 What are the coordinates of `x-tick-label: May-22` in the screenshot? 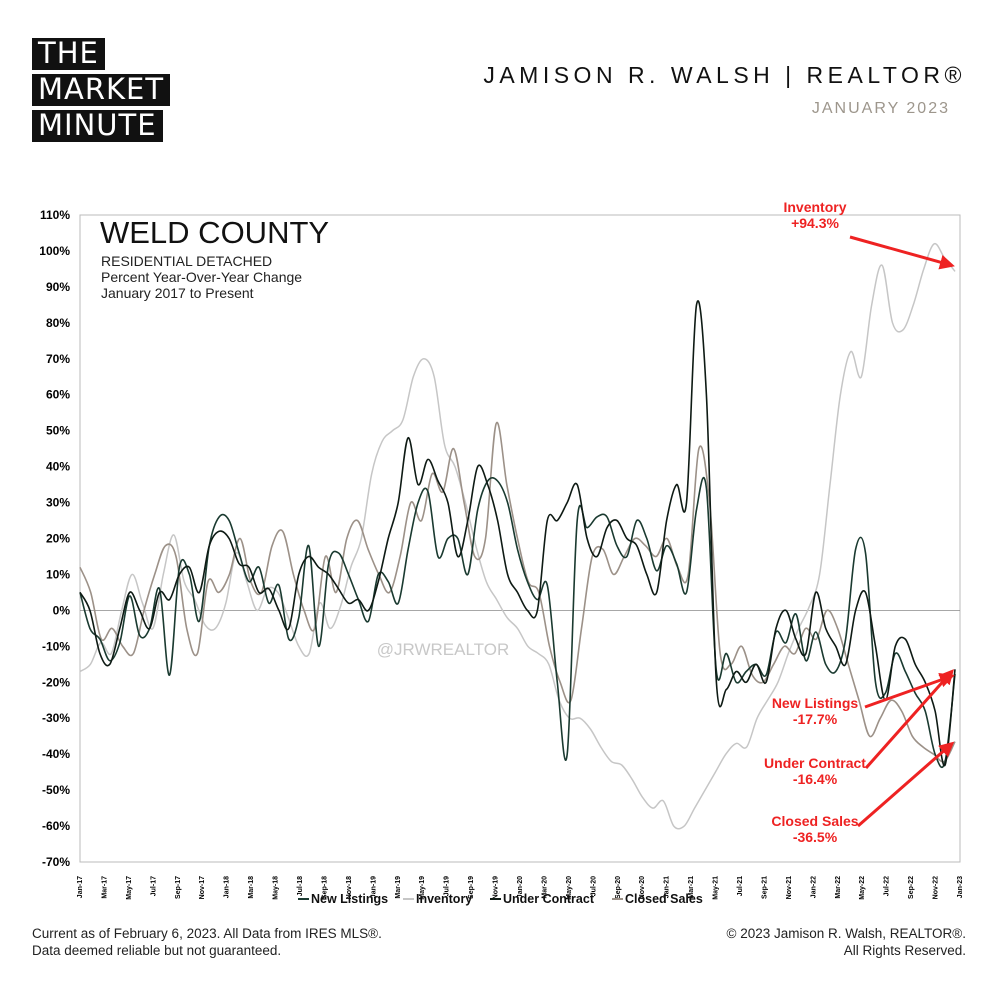 It's located at (862, 888).